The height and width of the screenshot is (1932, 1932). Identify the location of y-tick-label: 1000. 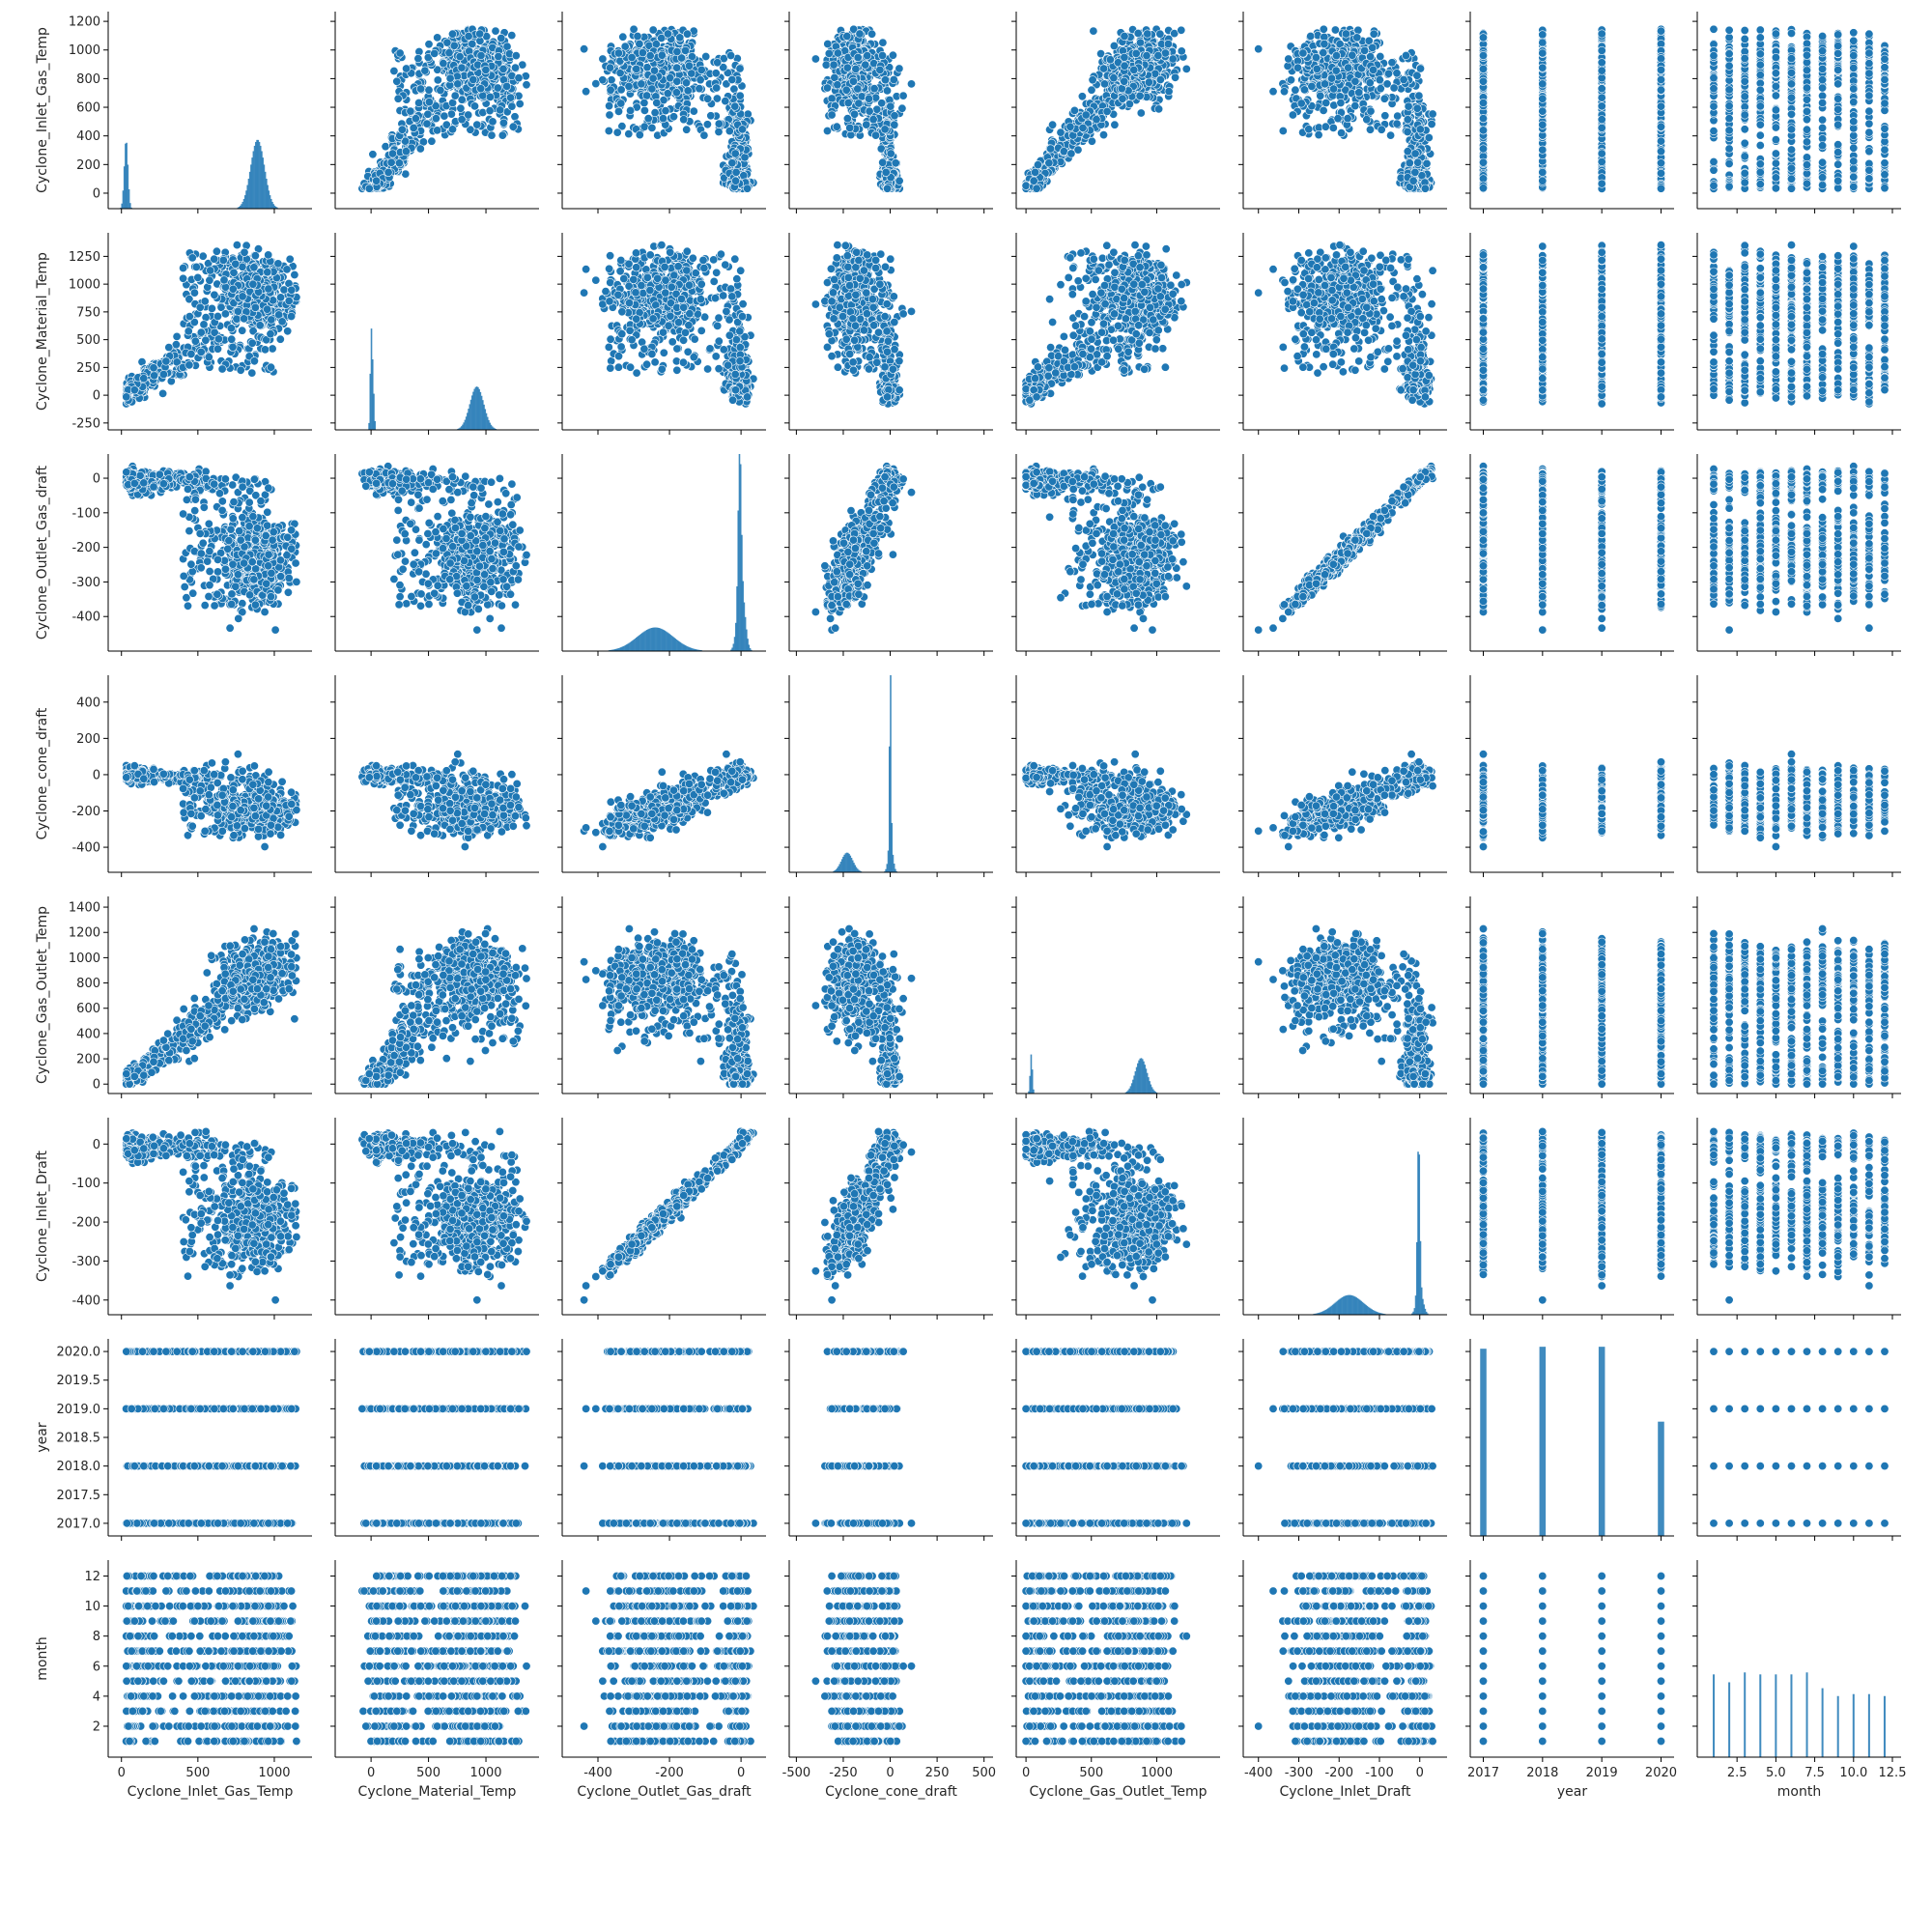
(84, 50).